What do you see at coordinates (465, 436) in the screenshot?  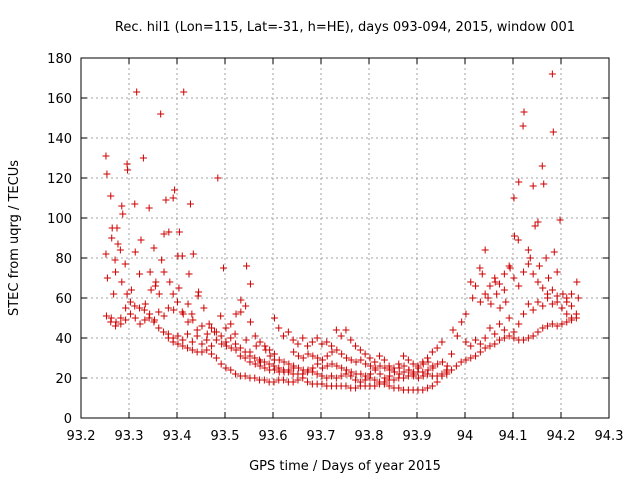 I see `x-tick-label: 94` at bounding box center [465, 436].